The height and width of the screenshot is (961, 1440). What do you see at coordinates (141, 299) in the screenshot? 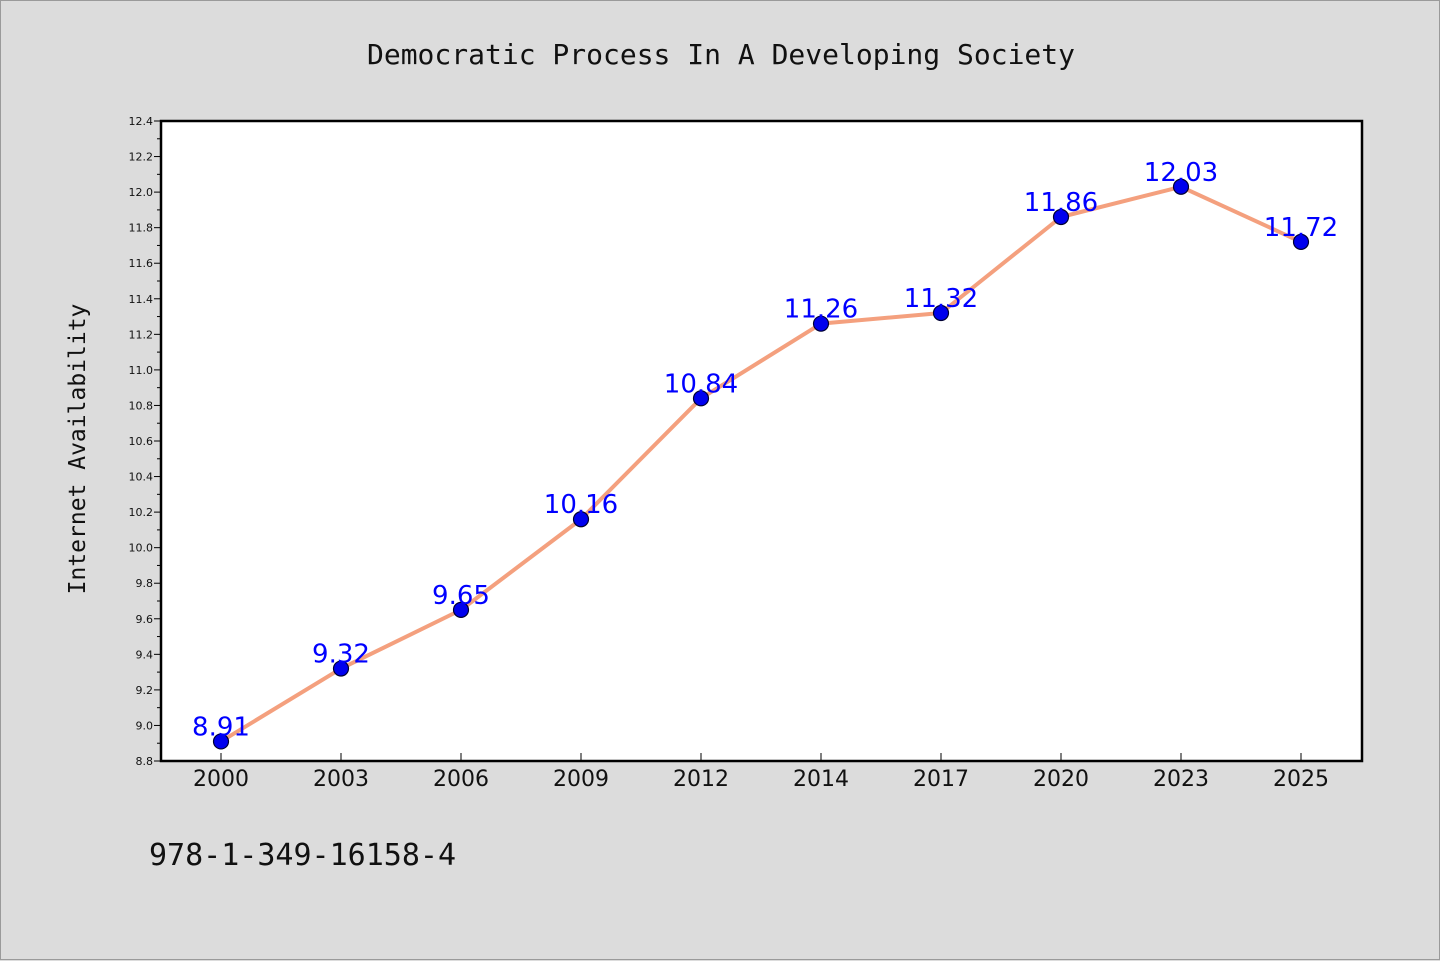
I see `y-tick-label: 11.4` at bounding box center [141, 299].